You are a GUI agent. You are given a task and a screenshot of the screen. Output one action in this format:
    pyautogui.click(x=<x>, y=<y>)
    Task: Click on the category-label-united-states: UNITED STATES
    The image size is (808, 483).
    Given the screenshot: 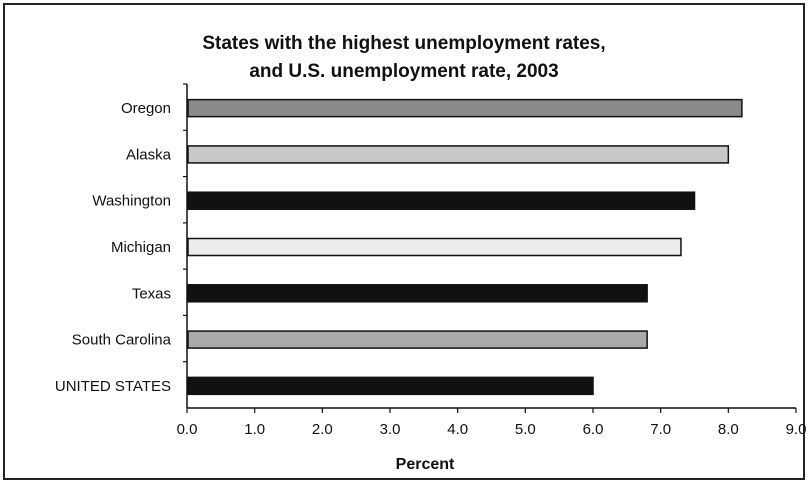 What is the action you would take?
    pyautogui.click(x=113, y=386)
    